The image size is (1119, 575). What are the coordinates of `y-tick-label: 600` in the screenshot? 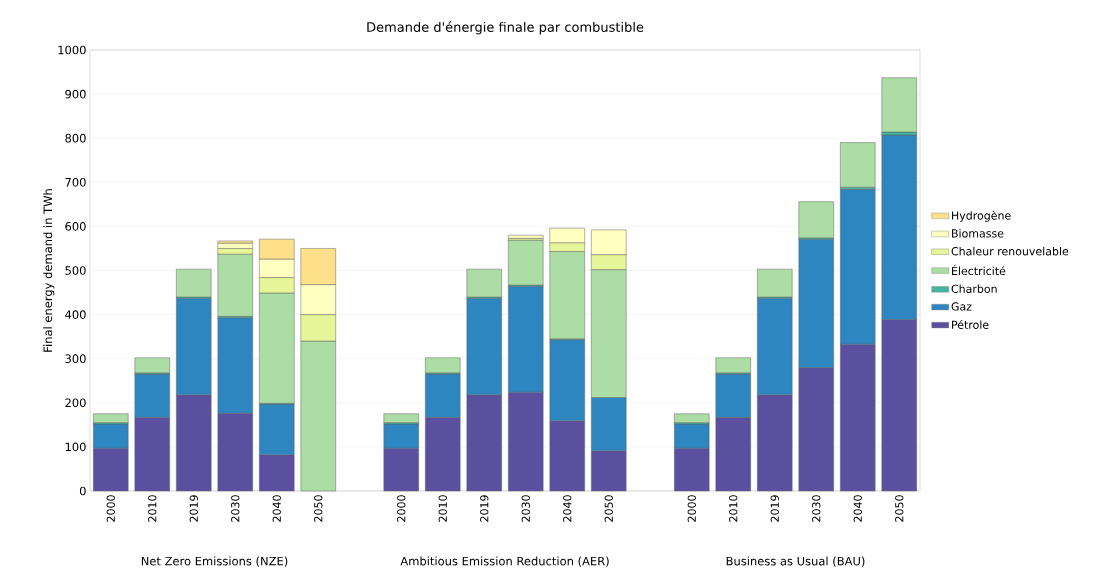 It's located at (75, 226).